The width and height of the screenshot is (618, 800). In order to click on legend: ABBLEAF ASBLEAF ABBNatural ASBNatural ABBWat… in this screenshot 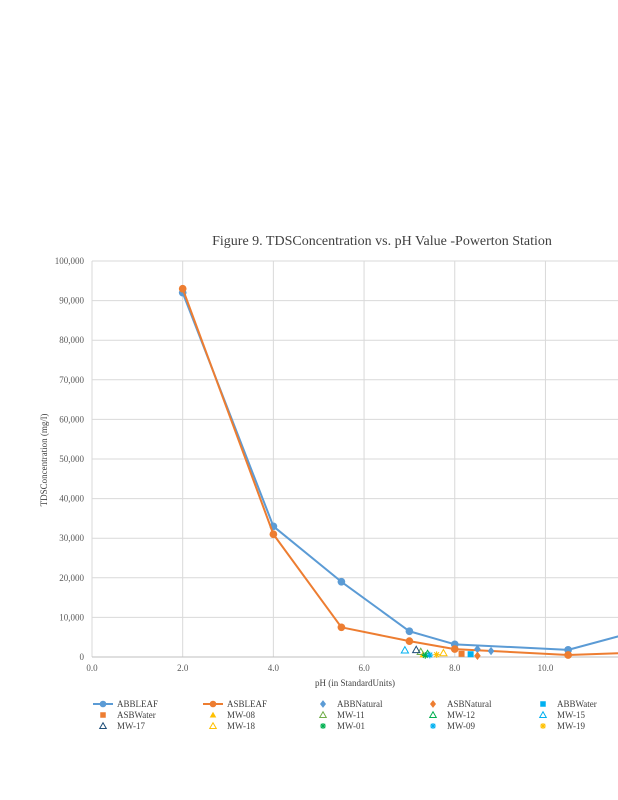, I will do `click(345, 715)`.